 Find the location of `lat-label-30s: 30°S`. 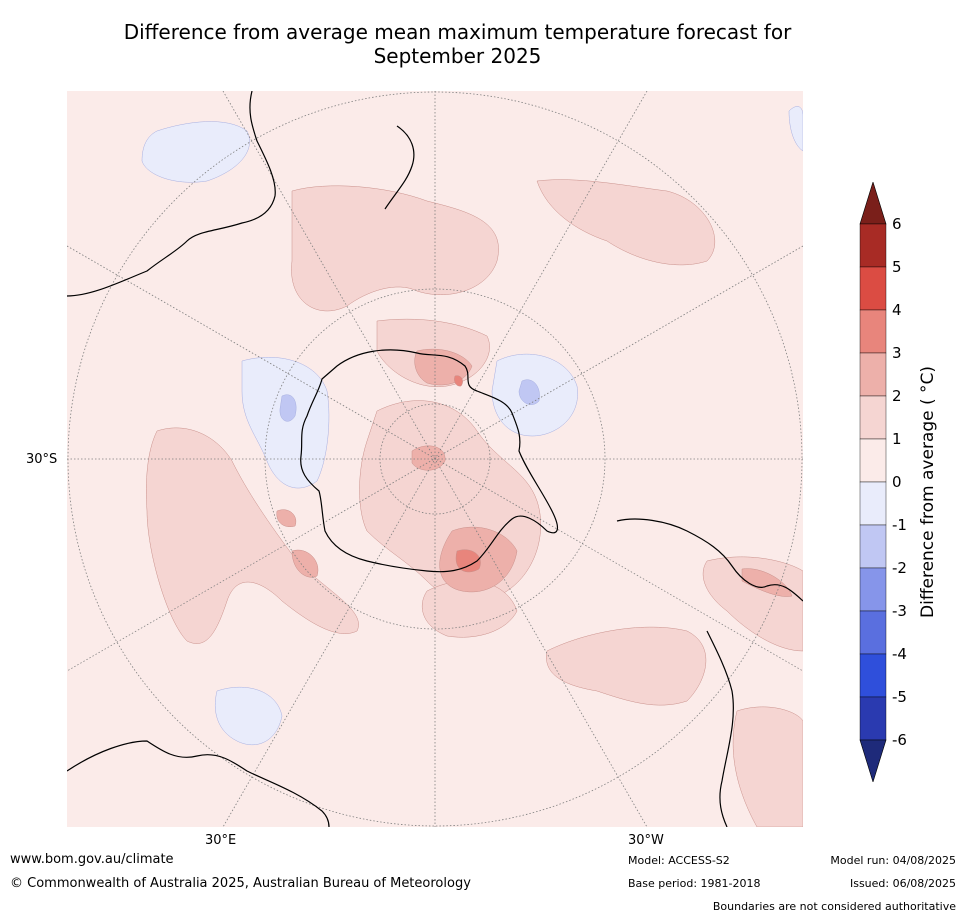

lat-label-30s: 30°S is located at coordinates (42, 459).